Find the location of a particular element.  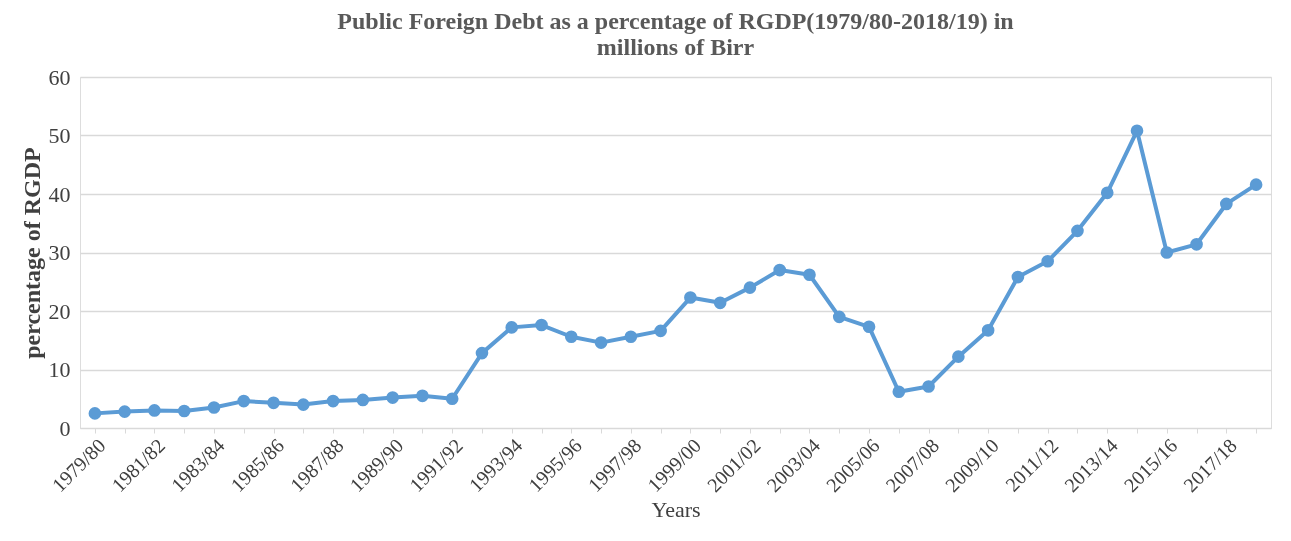

x-axis-title: Years is located at coordinates (676, 509).